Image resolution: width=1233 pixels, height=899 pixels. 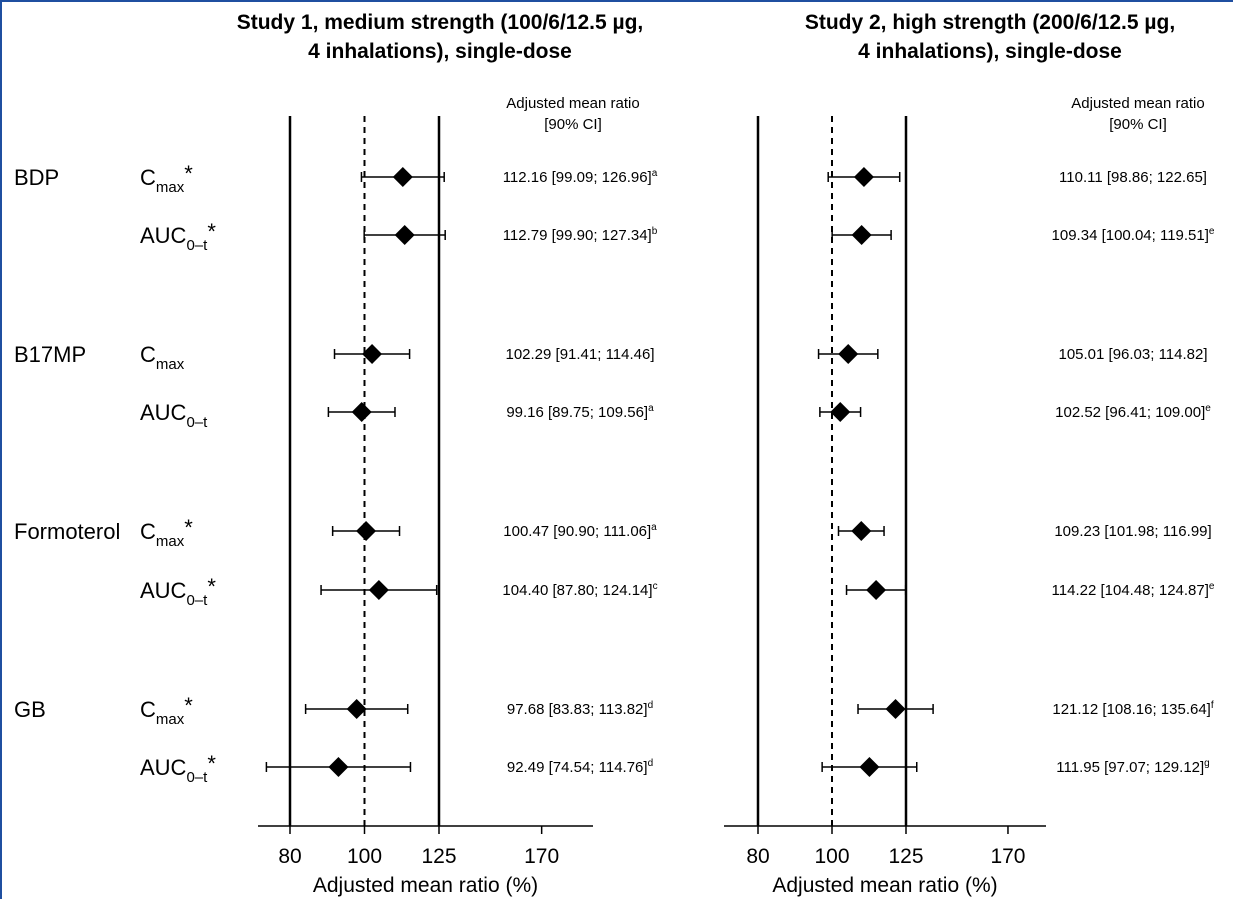 What do you see at coordinates (36, 177) in the screenshot?
I see `analyte-label: BDP` at bounding box center [36, 177].